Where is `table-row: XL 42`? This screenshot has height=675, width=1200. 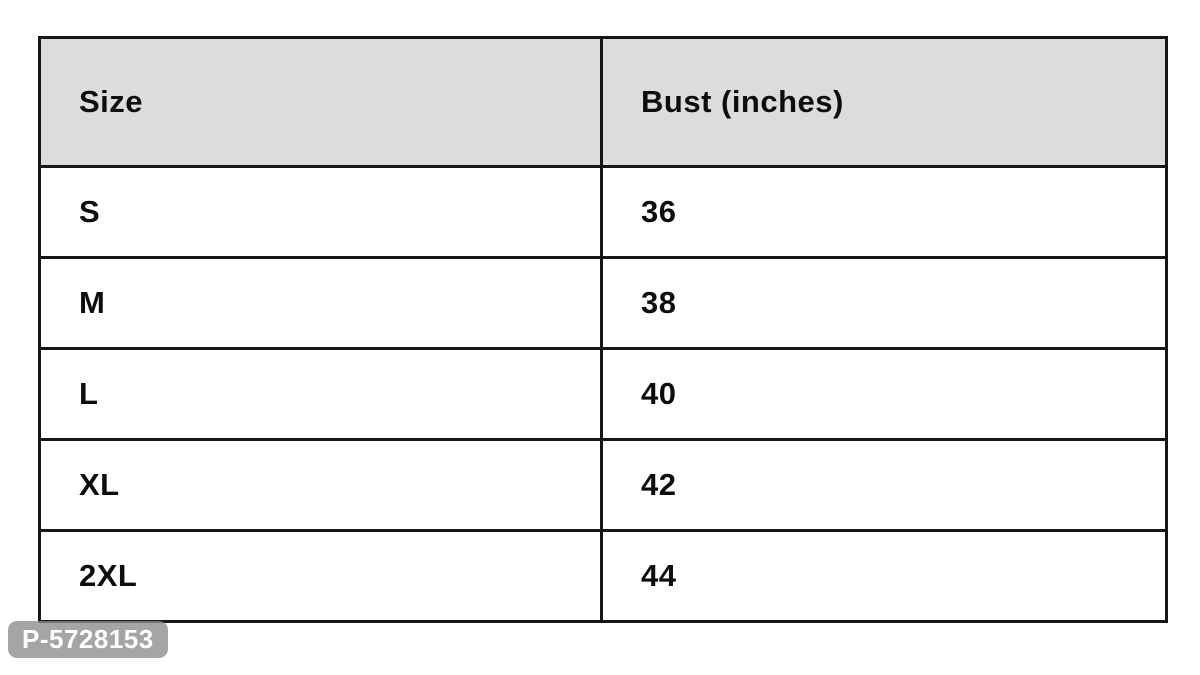 table-row: XL 42 is located at coordinates (603, 485).